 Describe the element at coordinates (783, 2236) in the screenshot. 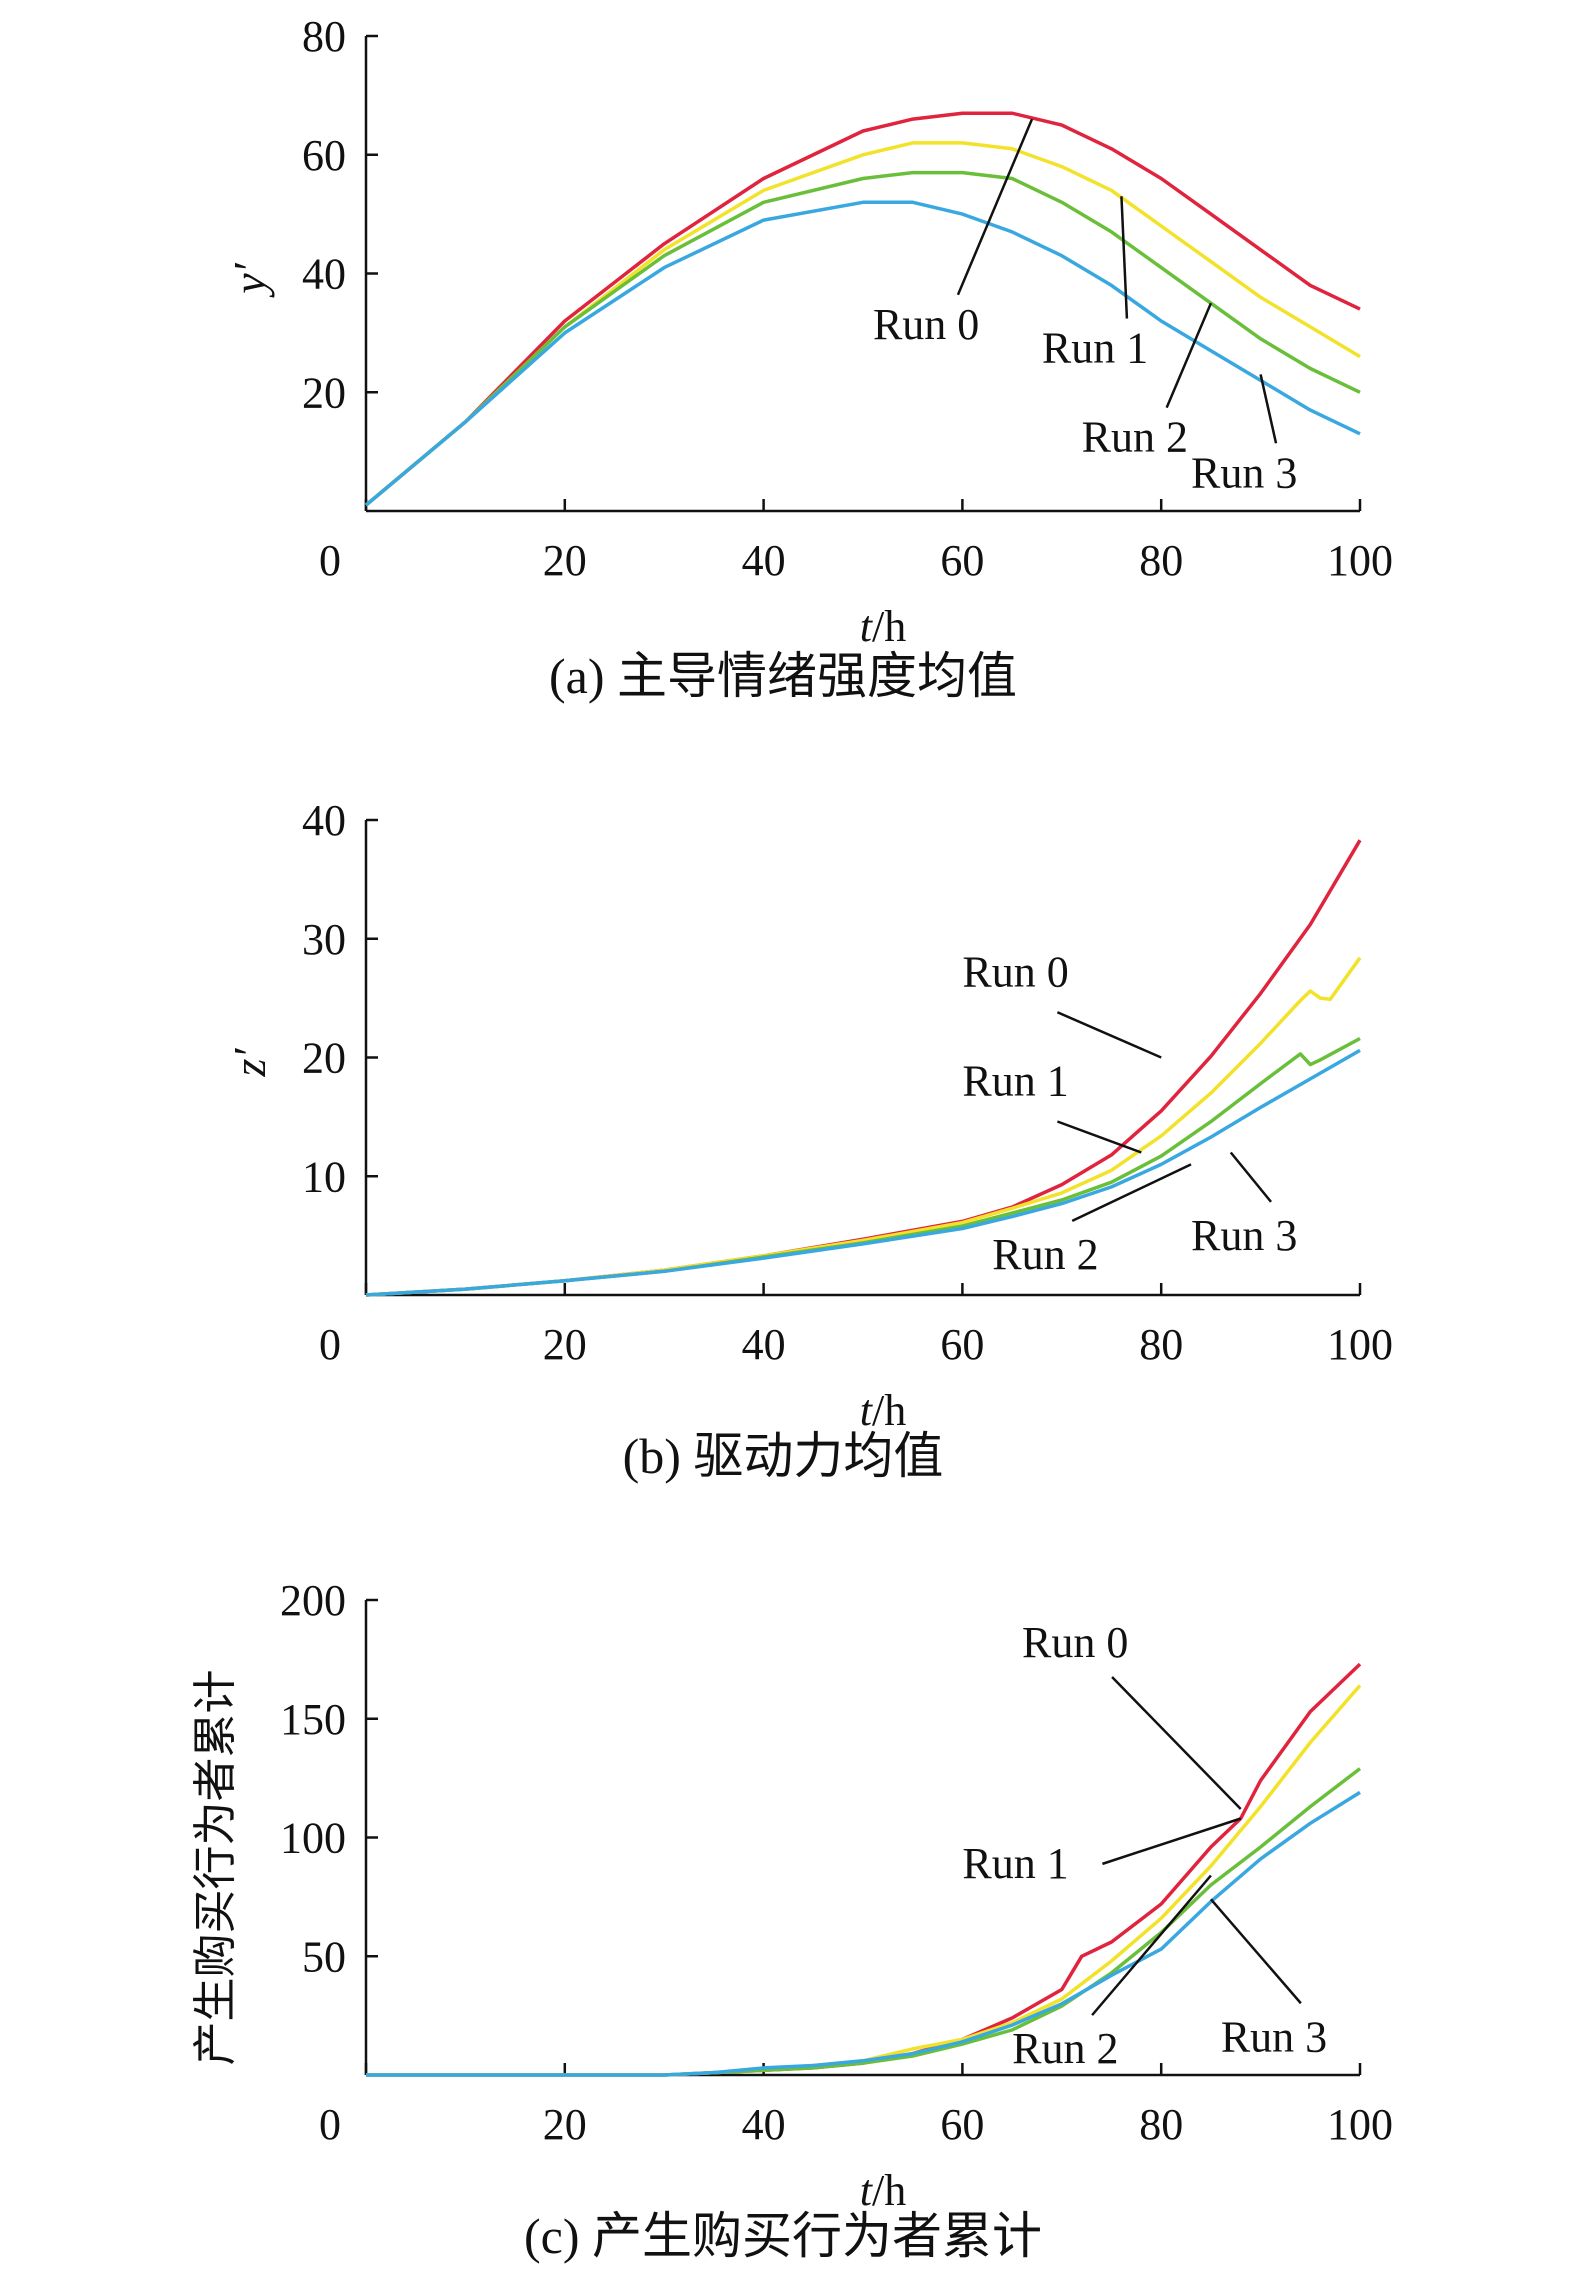

I see `panel-caption: (c) 产生购买行为者累计` at that location.